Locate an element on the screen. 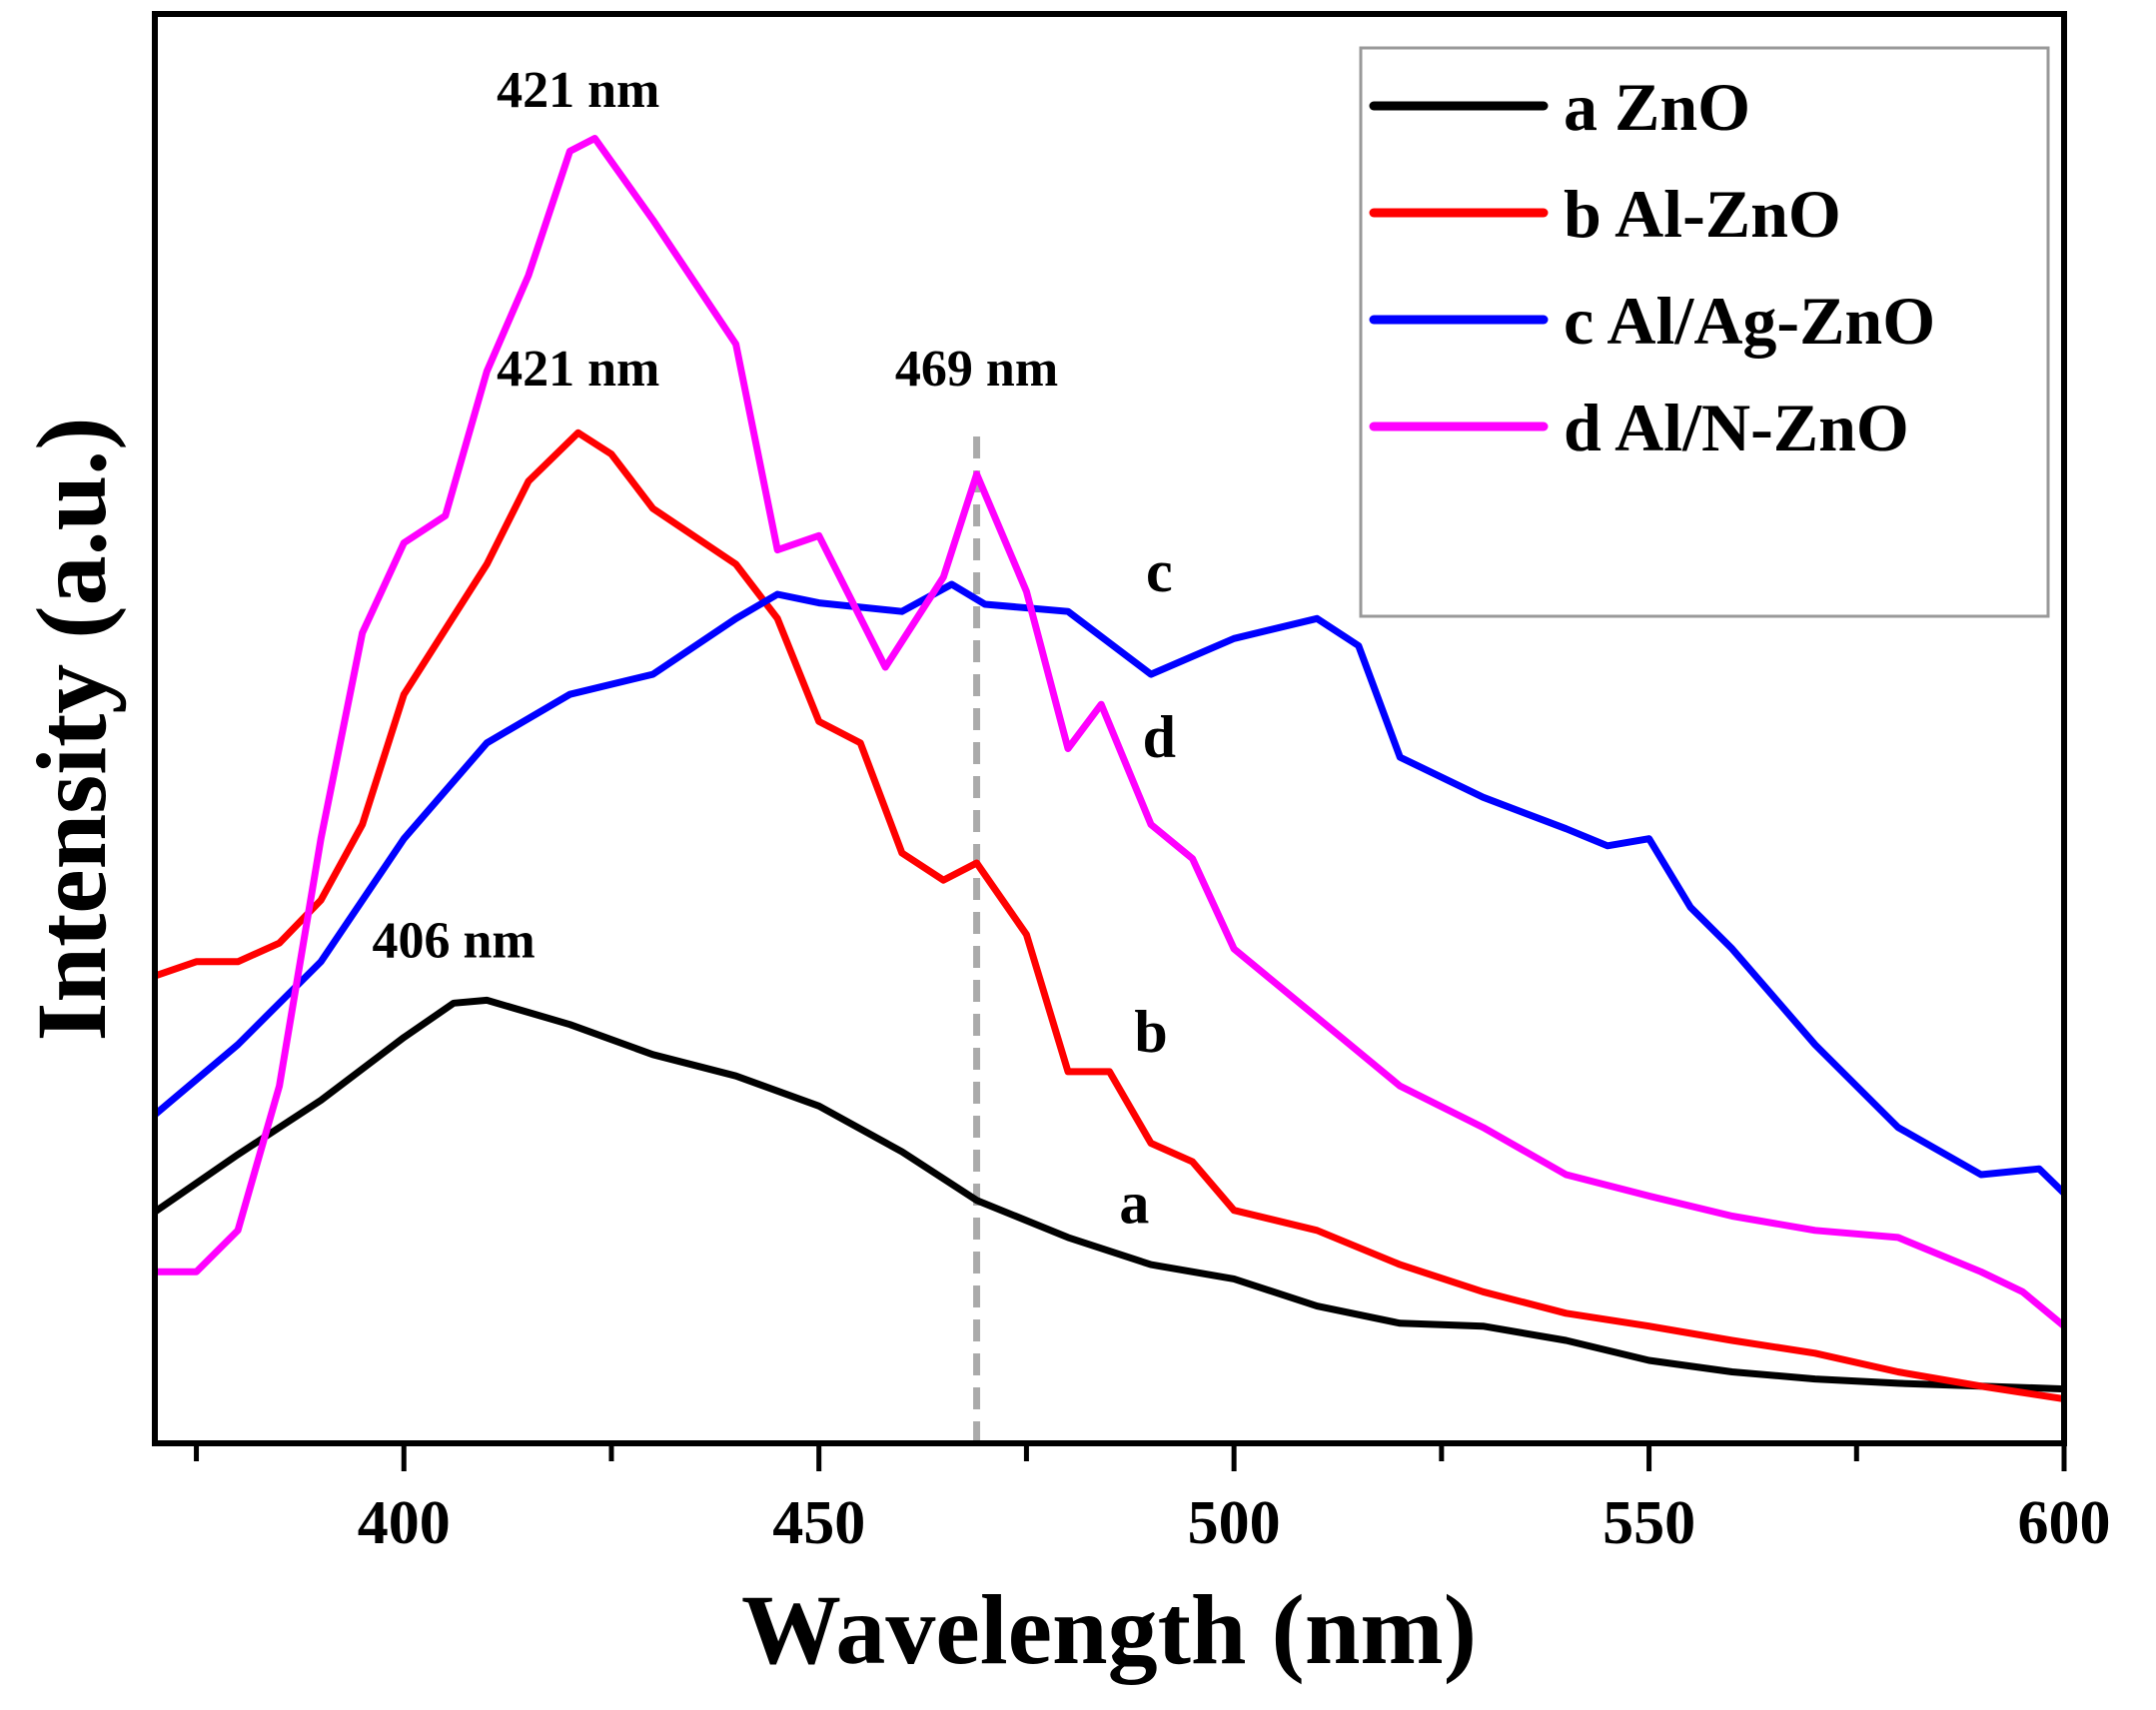 The width and height of the screenshot is (2156, 1710). legend-box is located at coordinates (1704, 332).